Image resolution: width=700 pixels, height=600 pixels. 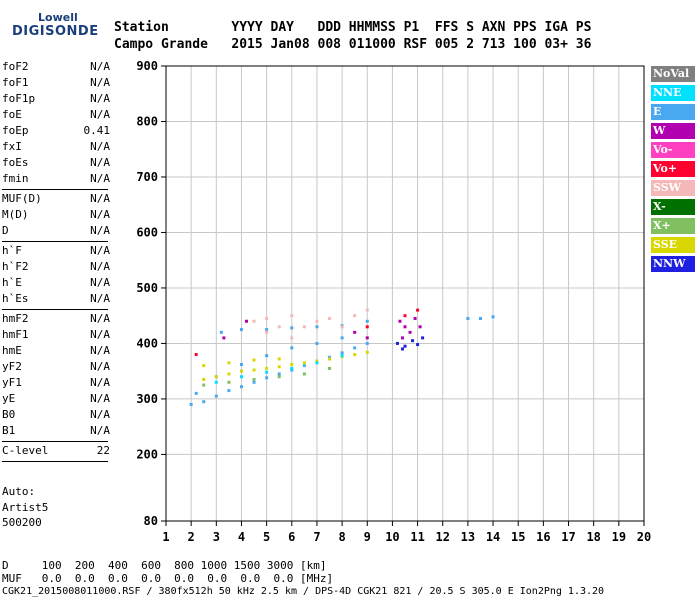 I want to click on y-tick-label: 80, so click(x=151, y=521).